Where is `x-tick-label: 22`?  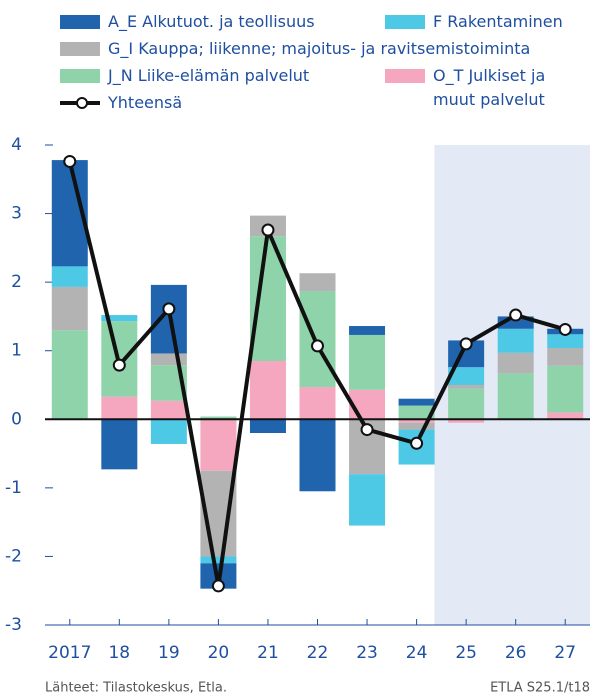 x-tick-label: 22 is located at coordinates (318, 653).